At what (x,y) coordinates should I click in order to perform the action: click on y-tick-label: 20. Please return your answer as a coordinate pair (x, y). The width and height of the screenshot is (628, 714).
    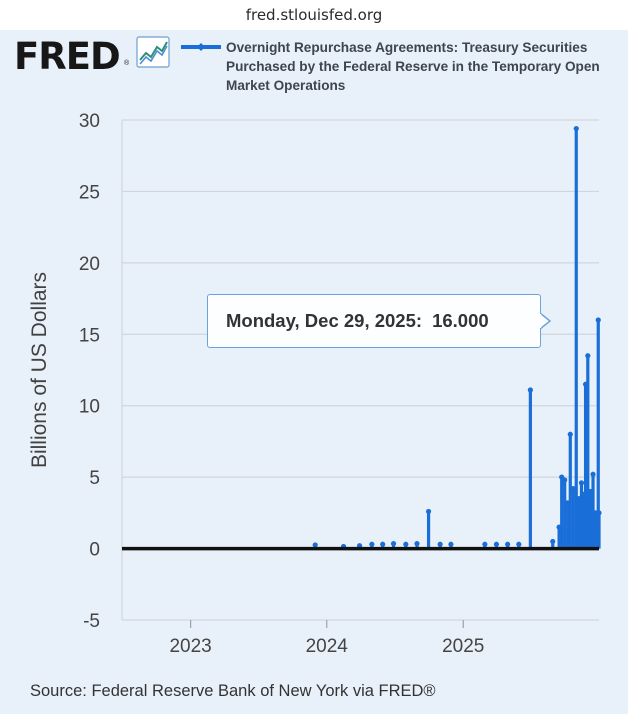
    Looking at the image, I should click on (89, 264).